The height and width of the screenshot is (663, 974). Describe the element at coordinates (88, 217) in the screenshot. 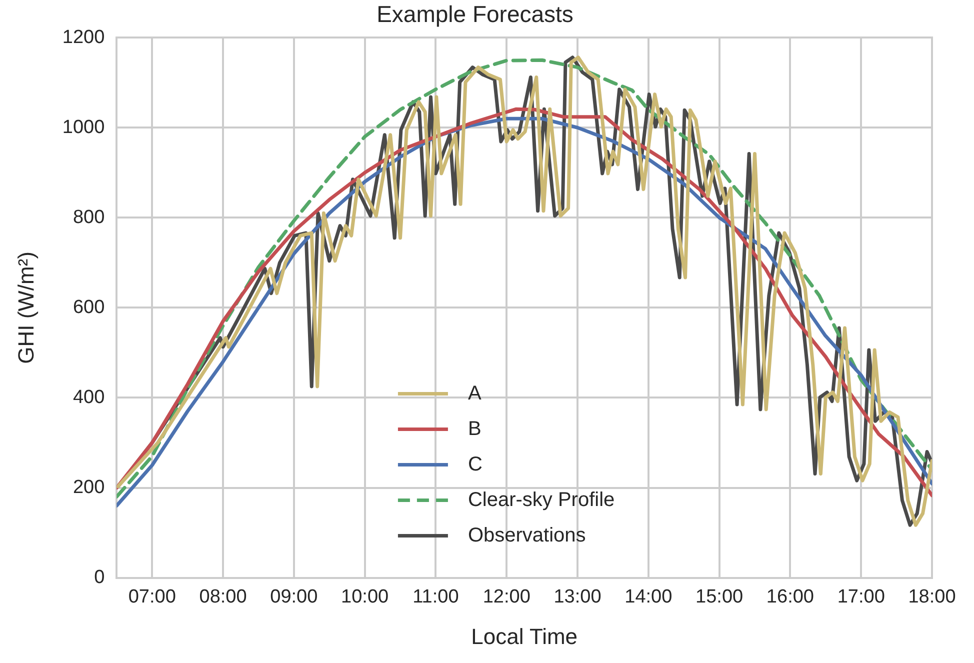

I see `y-tick-label: 800` at that location.